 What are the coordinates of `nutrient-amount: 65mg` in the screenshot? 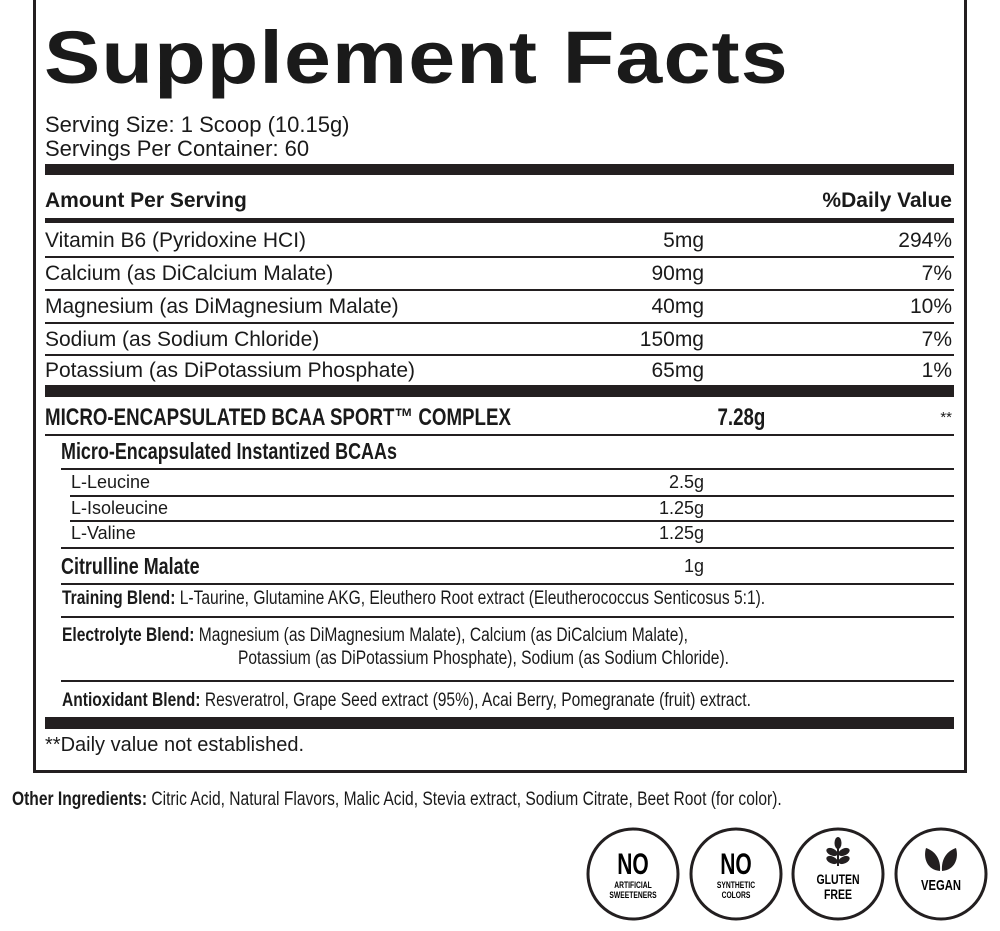 It's located at (677, 370).